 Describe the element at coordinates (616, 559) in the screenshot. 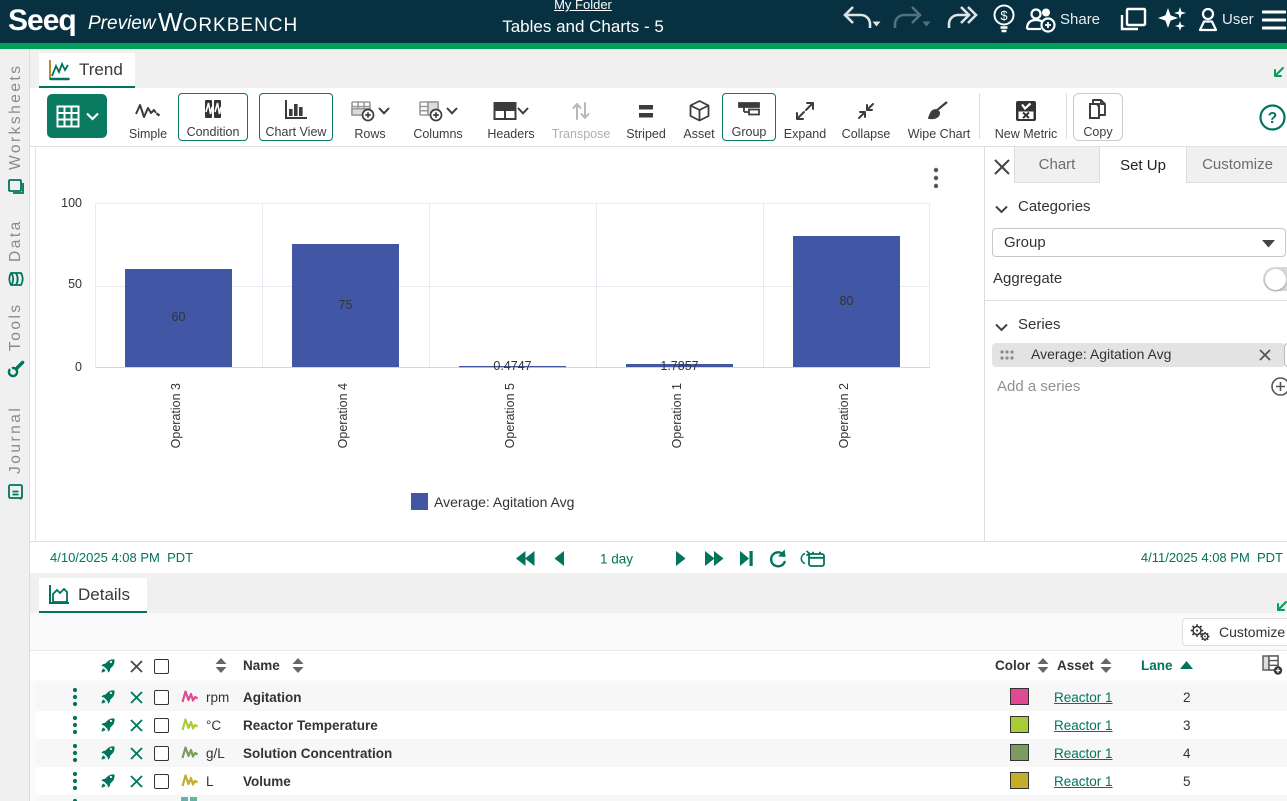

I see `svg-text: 1 day` at that location.